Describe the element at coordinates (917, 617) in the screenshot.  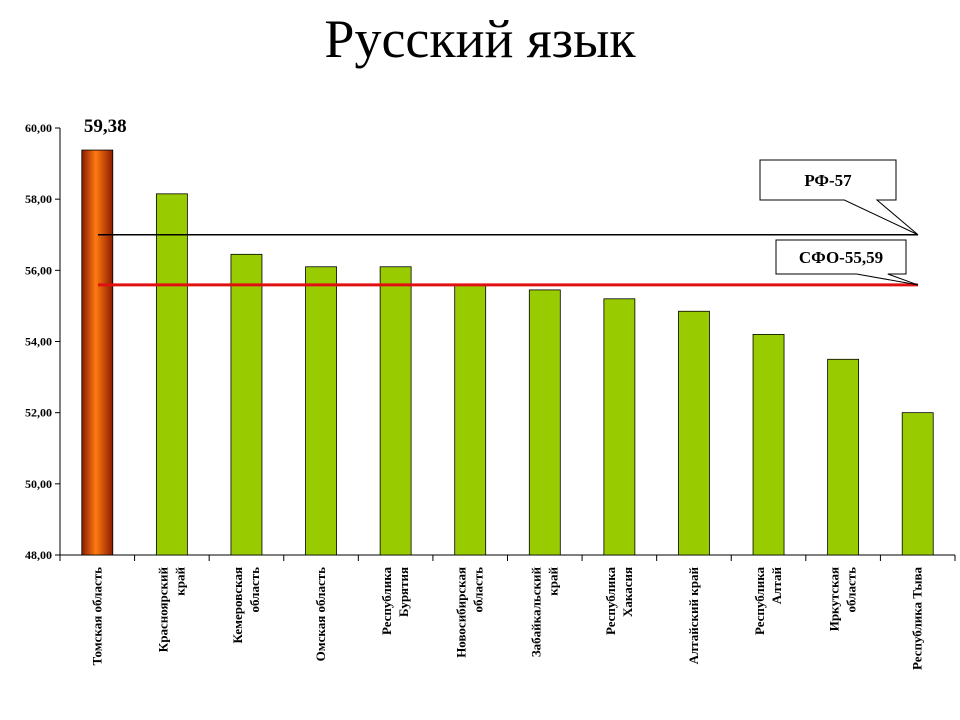
I see `x-category-label: Республика Тыва` at that location.